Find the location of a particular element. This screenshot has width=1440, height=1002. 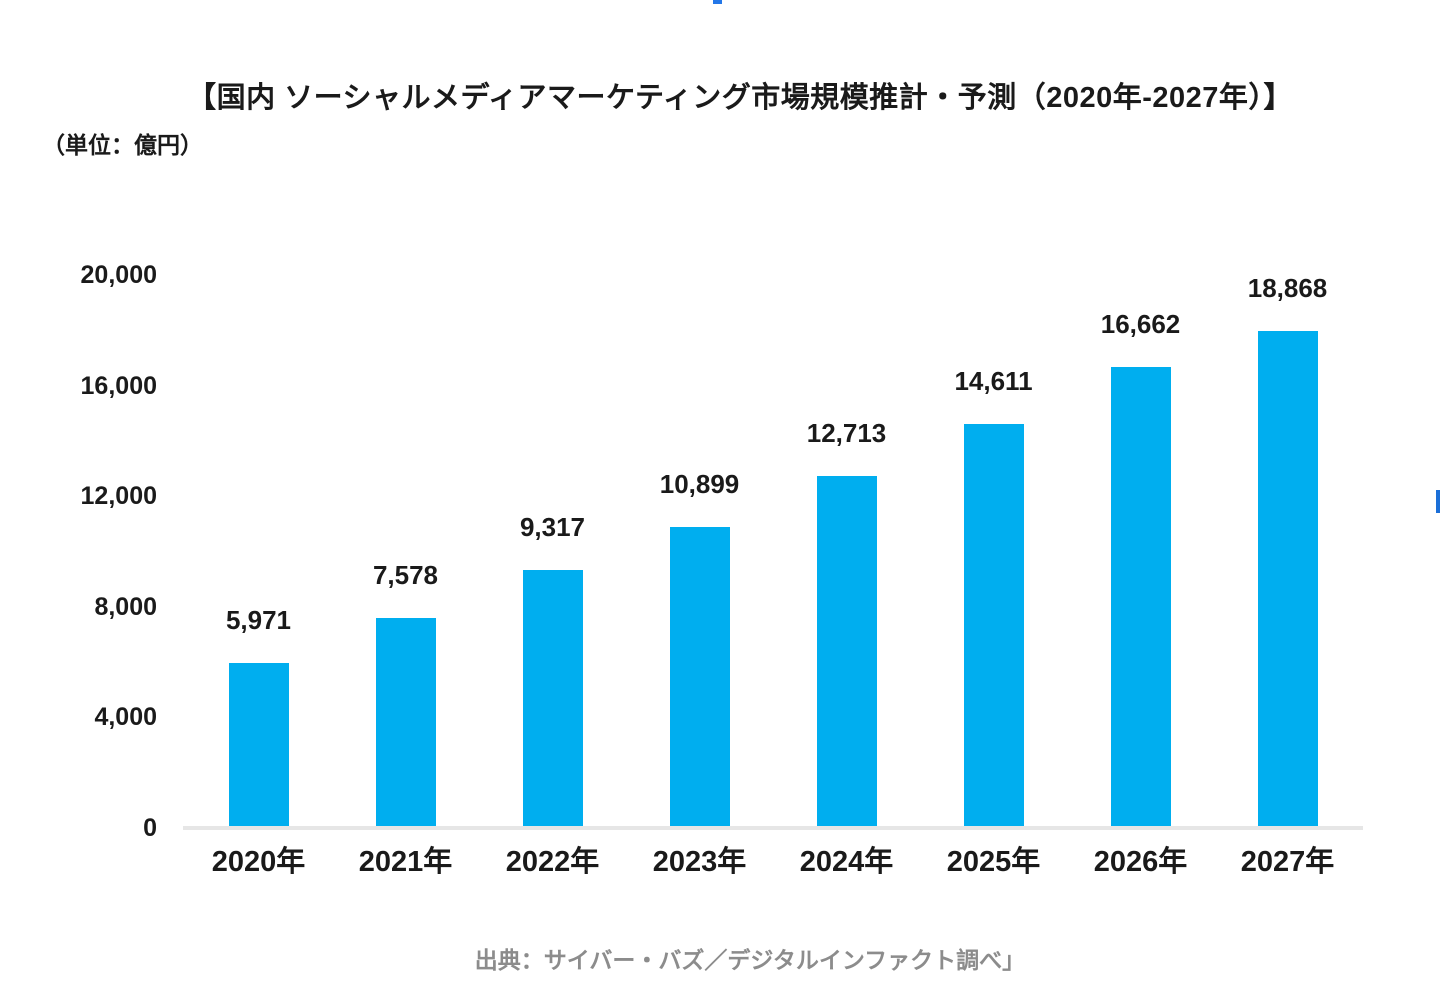

bar-value-label: 18,868 is located at coordinates (1287, 288).